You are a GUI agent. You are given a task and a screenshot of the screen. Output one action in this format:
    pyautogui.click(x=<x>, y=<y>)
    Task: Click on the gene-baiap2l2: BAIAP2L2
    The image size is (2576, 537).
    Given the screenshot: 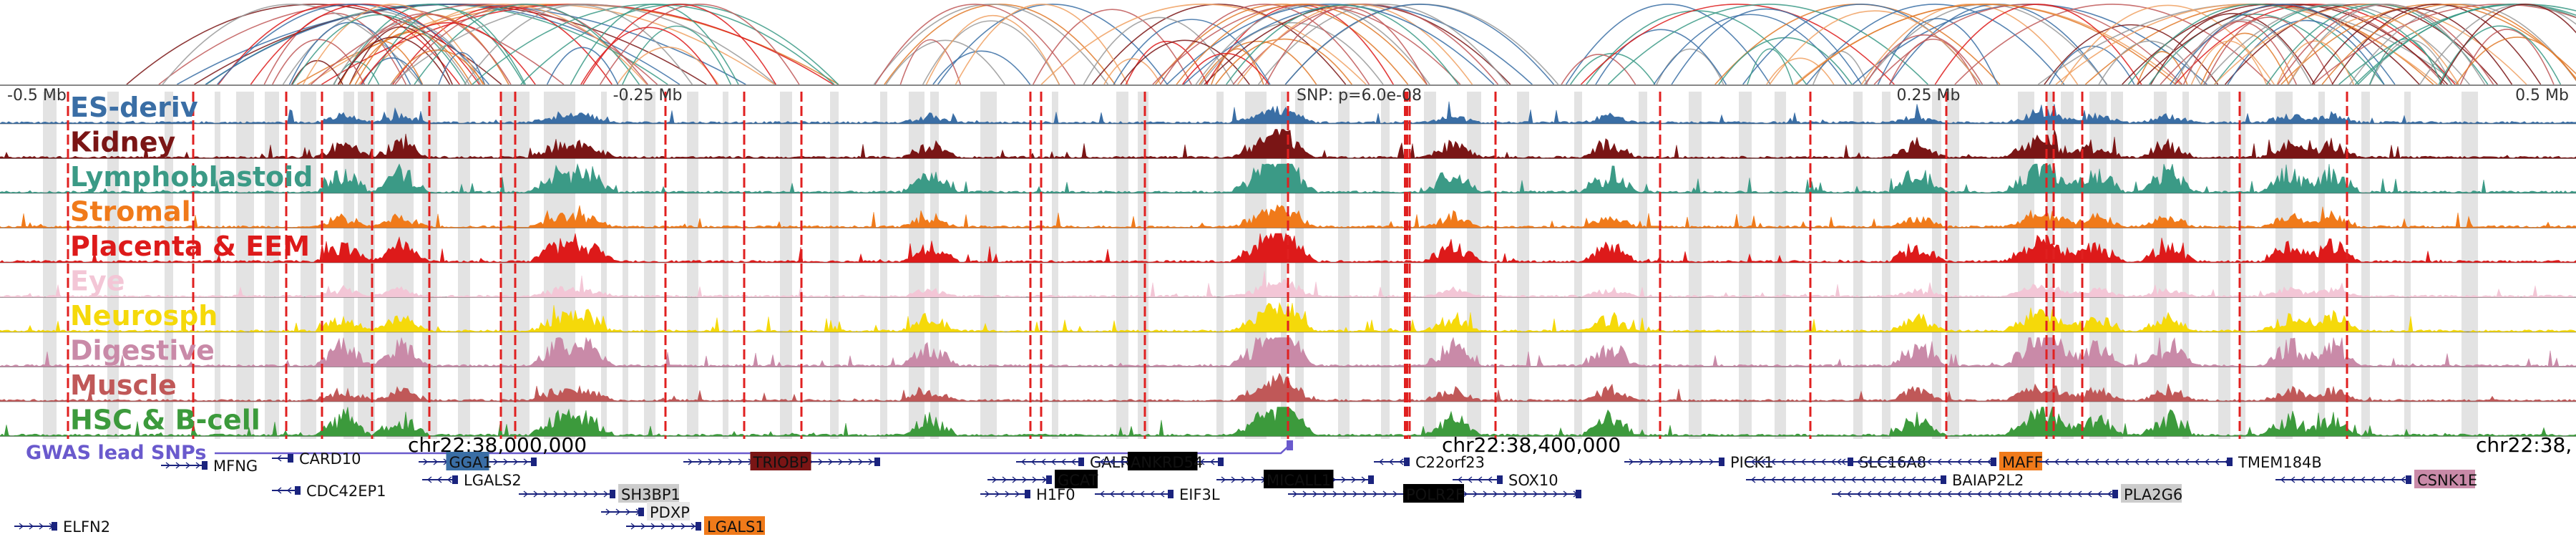 What is the action you would take?
    pyautogui.click(x=1885, y=480)
    